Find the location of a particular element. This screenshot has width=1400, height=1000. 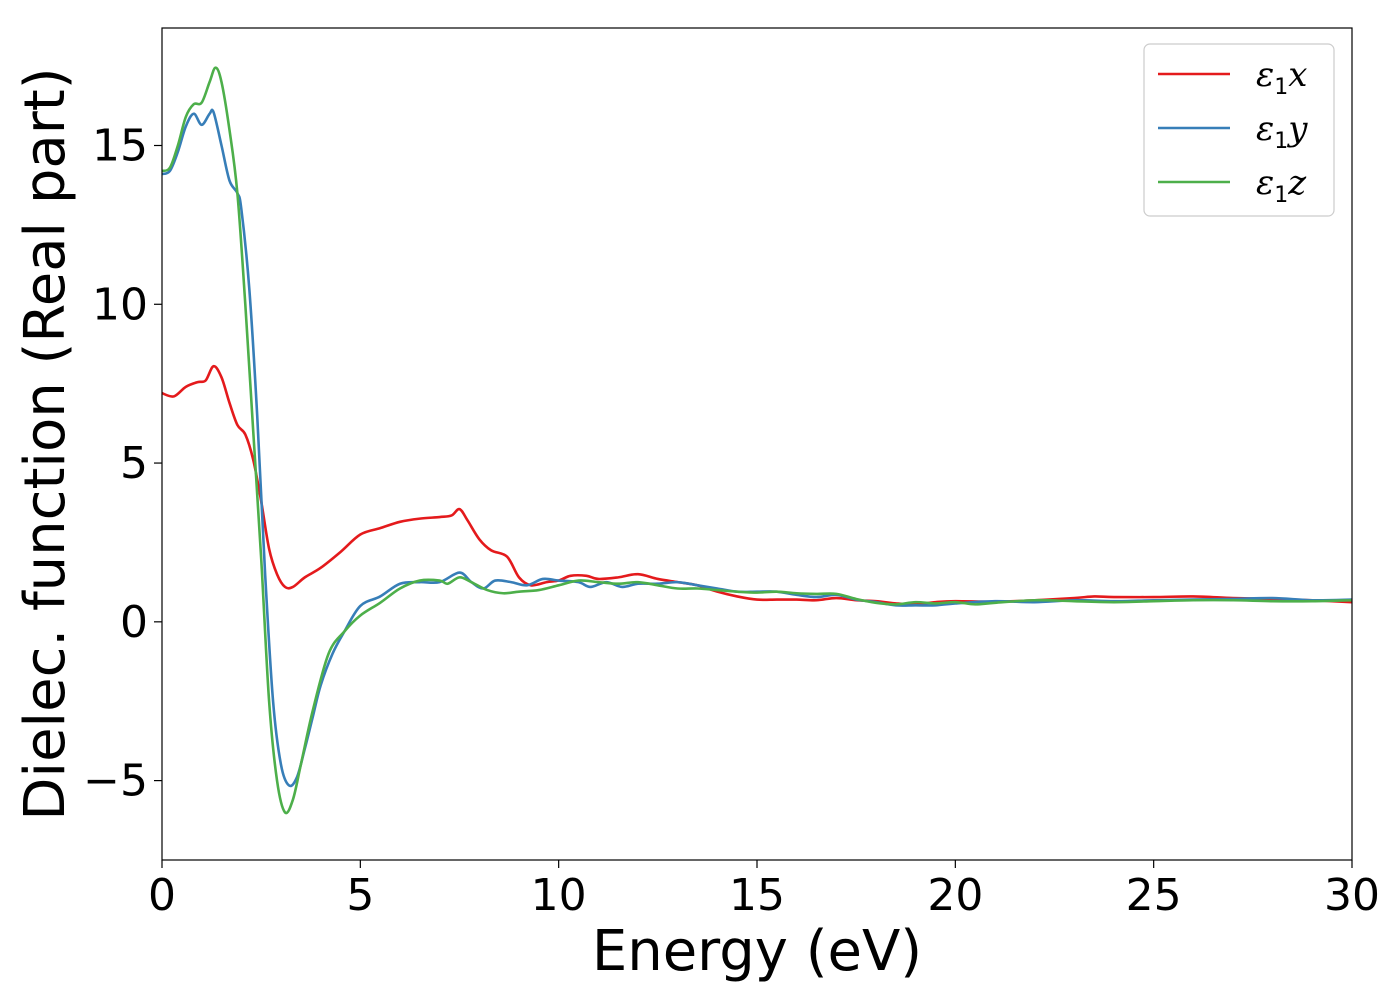

y-axis-ticks: −5 0 5 10 15 is located at coordinates (122, 463).